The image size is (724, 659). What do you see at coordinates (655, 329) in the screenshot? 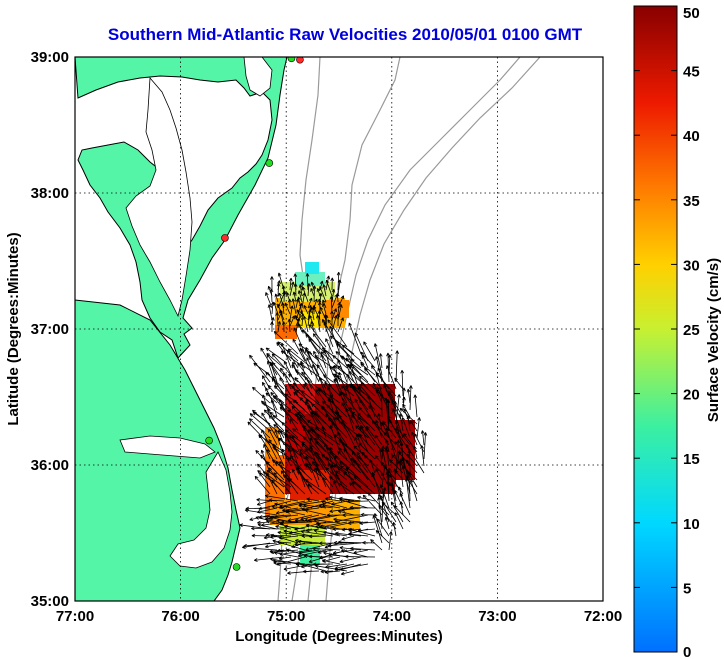
I see `colorbar` at bounding box center [655, 329].